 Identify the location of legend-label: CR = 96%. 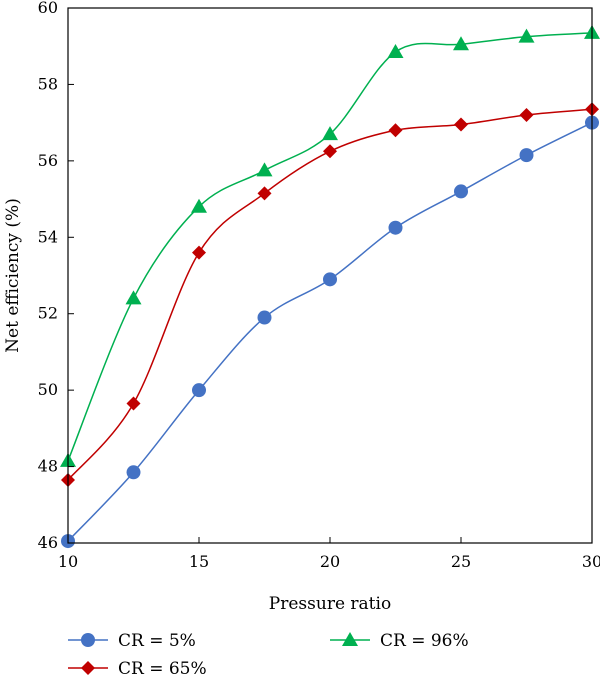
(424, 641).